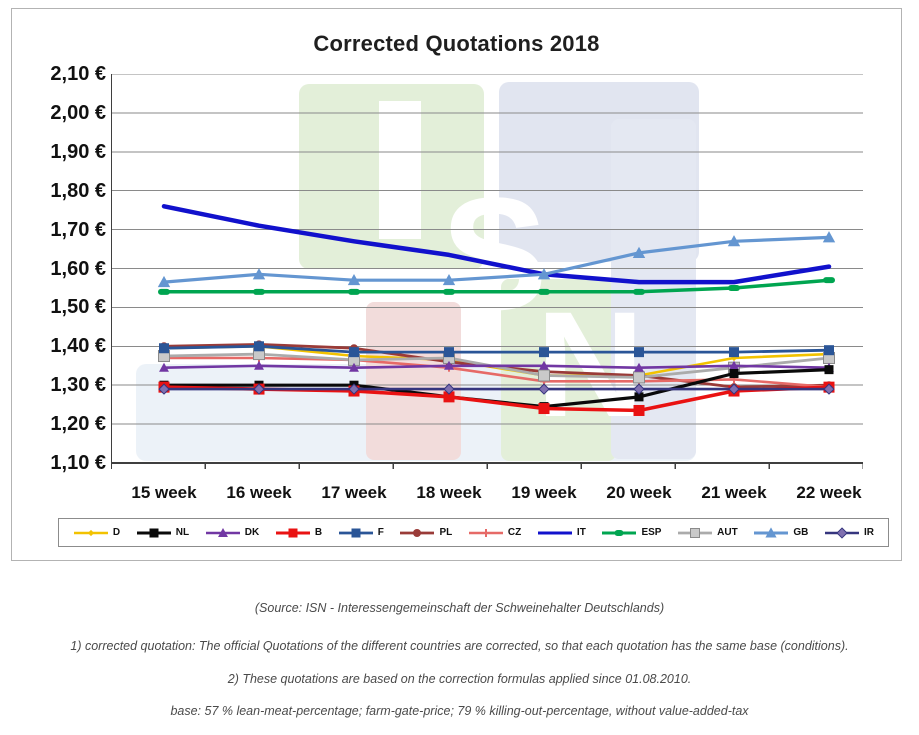 The height and width of the screenshot is (735, 919). Describe the element at coordinates (456, 43) in the screenshot. I see `chart-title: Corrected Quotations 2018` at that location.